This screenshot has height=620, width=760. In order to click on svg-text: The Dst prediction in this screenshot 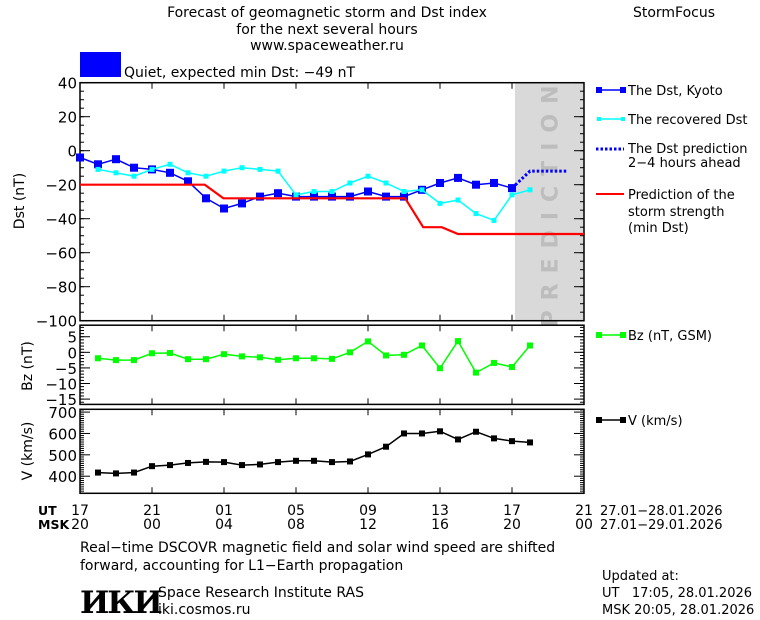, I will do `click(687, 149)`.